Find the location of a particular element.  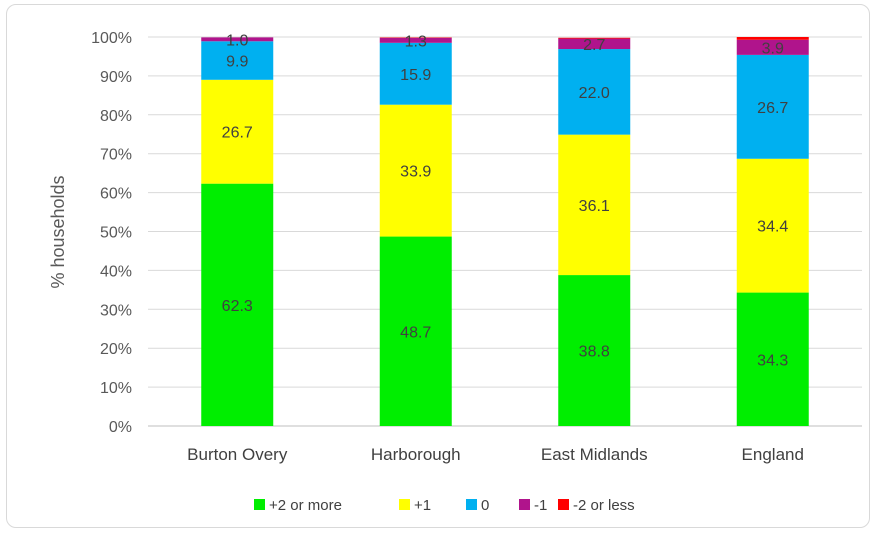

y-axis-label: % households is located at coordinates (58, 231).